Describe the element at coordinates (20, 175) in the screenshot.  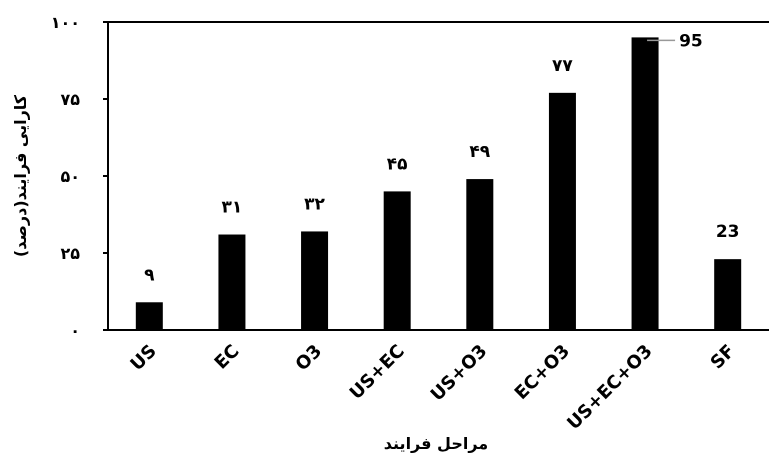
I see `y-axis-title: کارایی فرایند(درصد)` at that location.